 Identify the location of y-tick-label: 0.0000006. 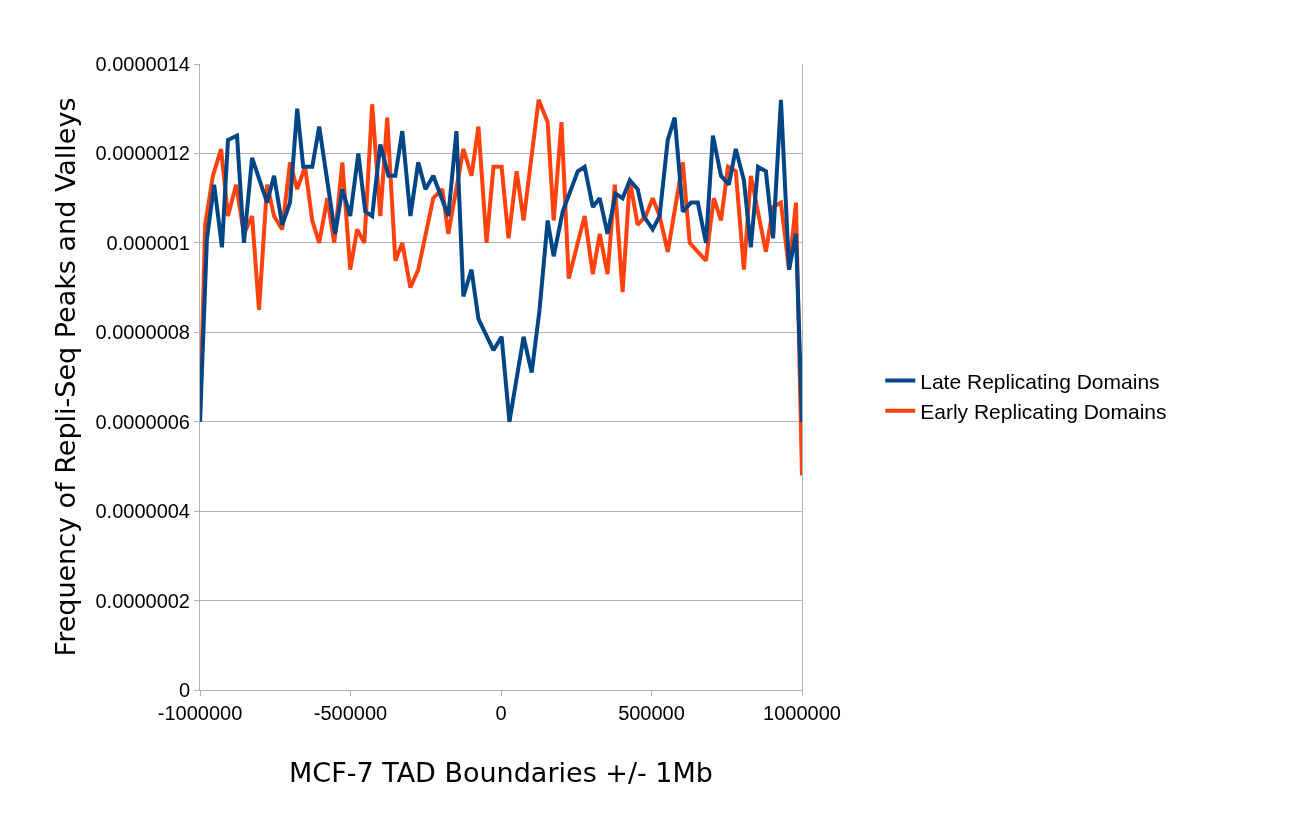
(142, 421).